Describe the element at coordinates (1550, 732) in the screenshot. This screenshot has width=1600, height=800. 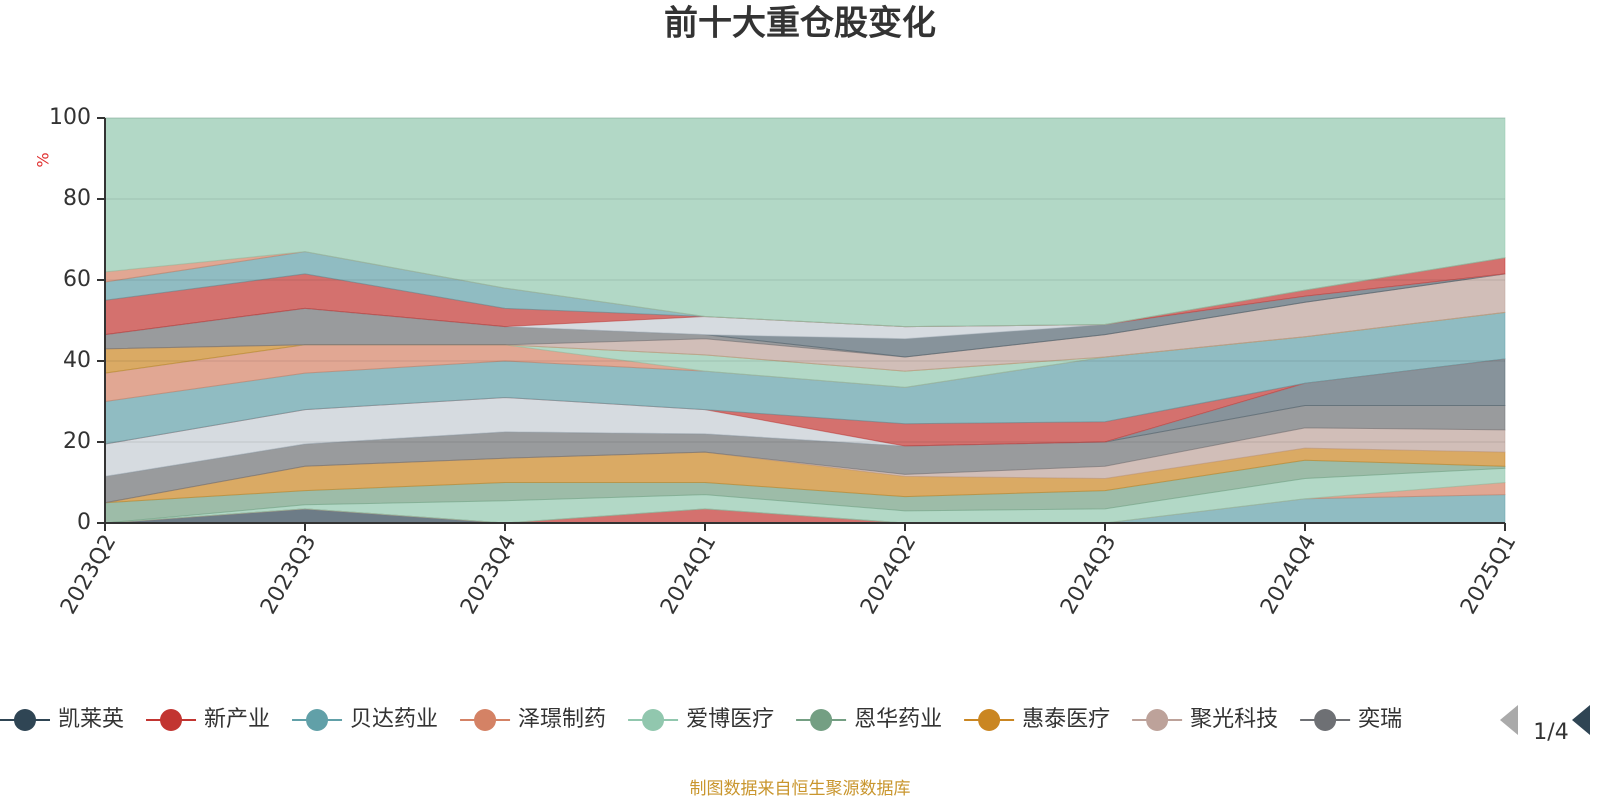
I see `legend-page: 1/4` at that location.